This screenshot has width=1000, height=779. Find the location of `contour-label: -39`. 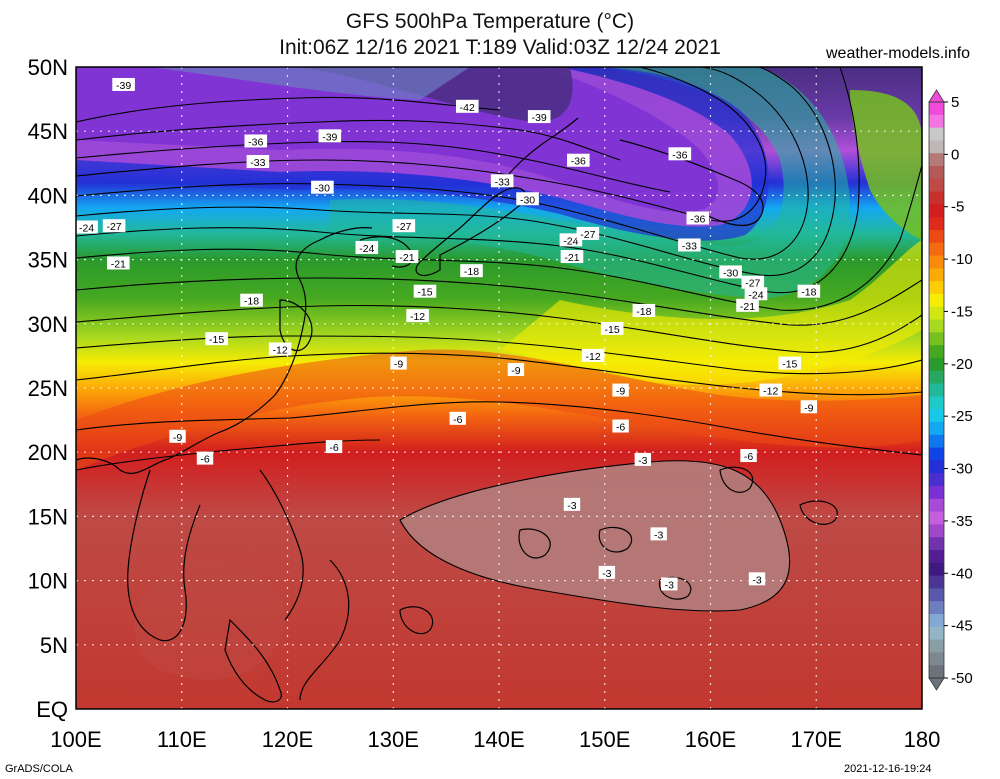

contour-label: -39 is located at coordinates (539, 117).